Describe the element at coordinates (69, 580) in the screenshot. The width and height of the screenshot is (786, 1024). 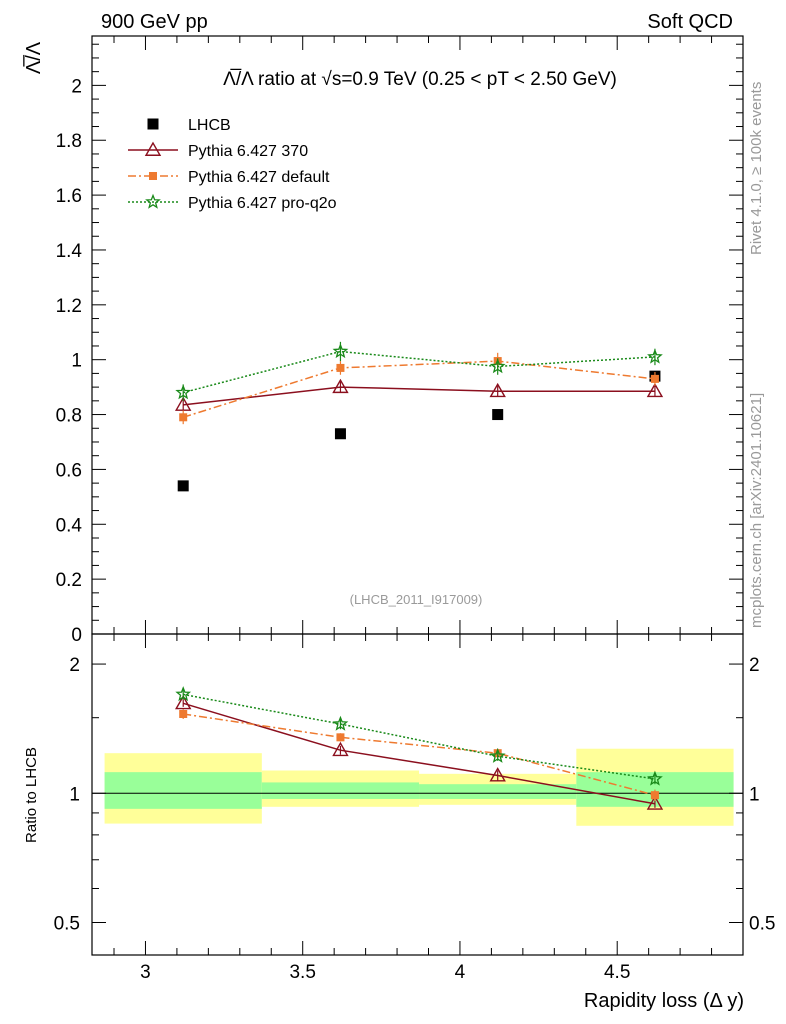
I see `main-ytick-label: 0.2` at that location.